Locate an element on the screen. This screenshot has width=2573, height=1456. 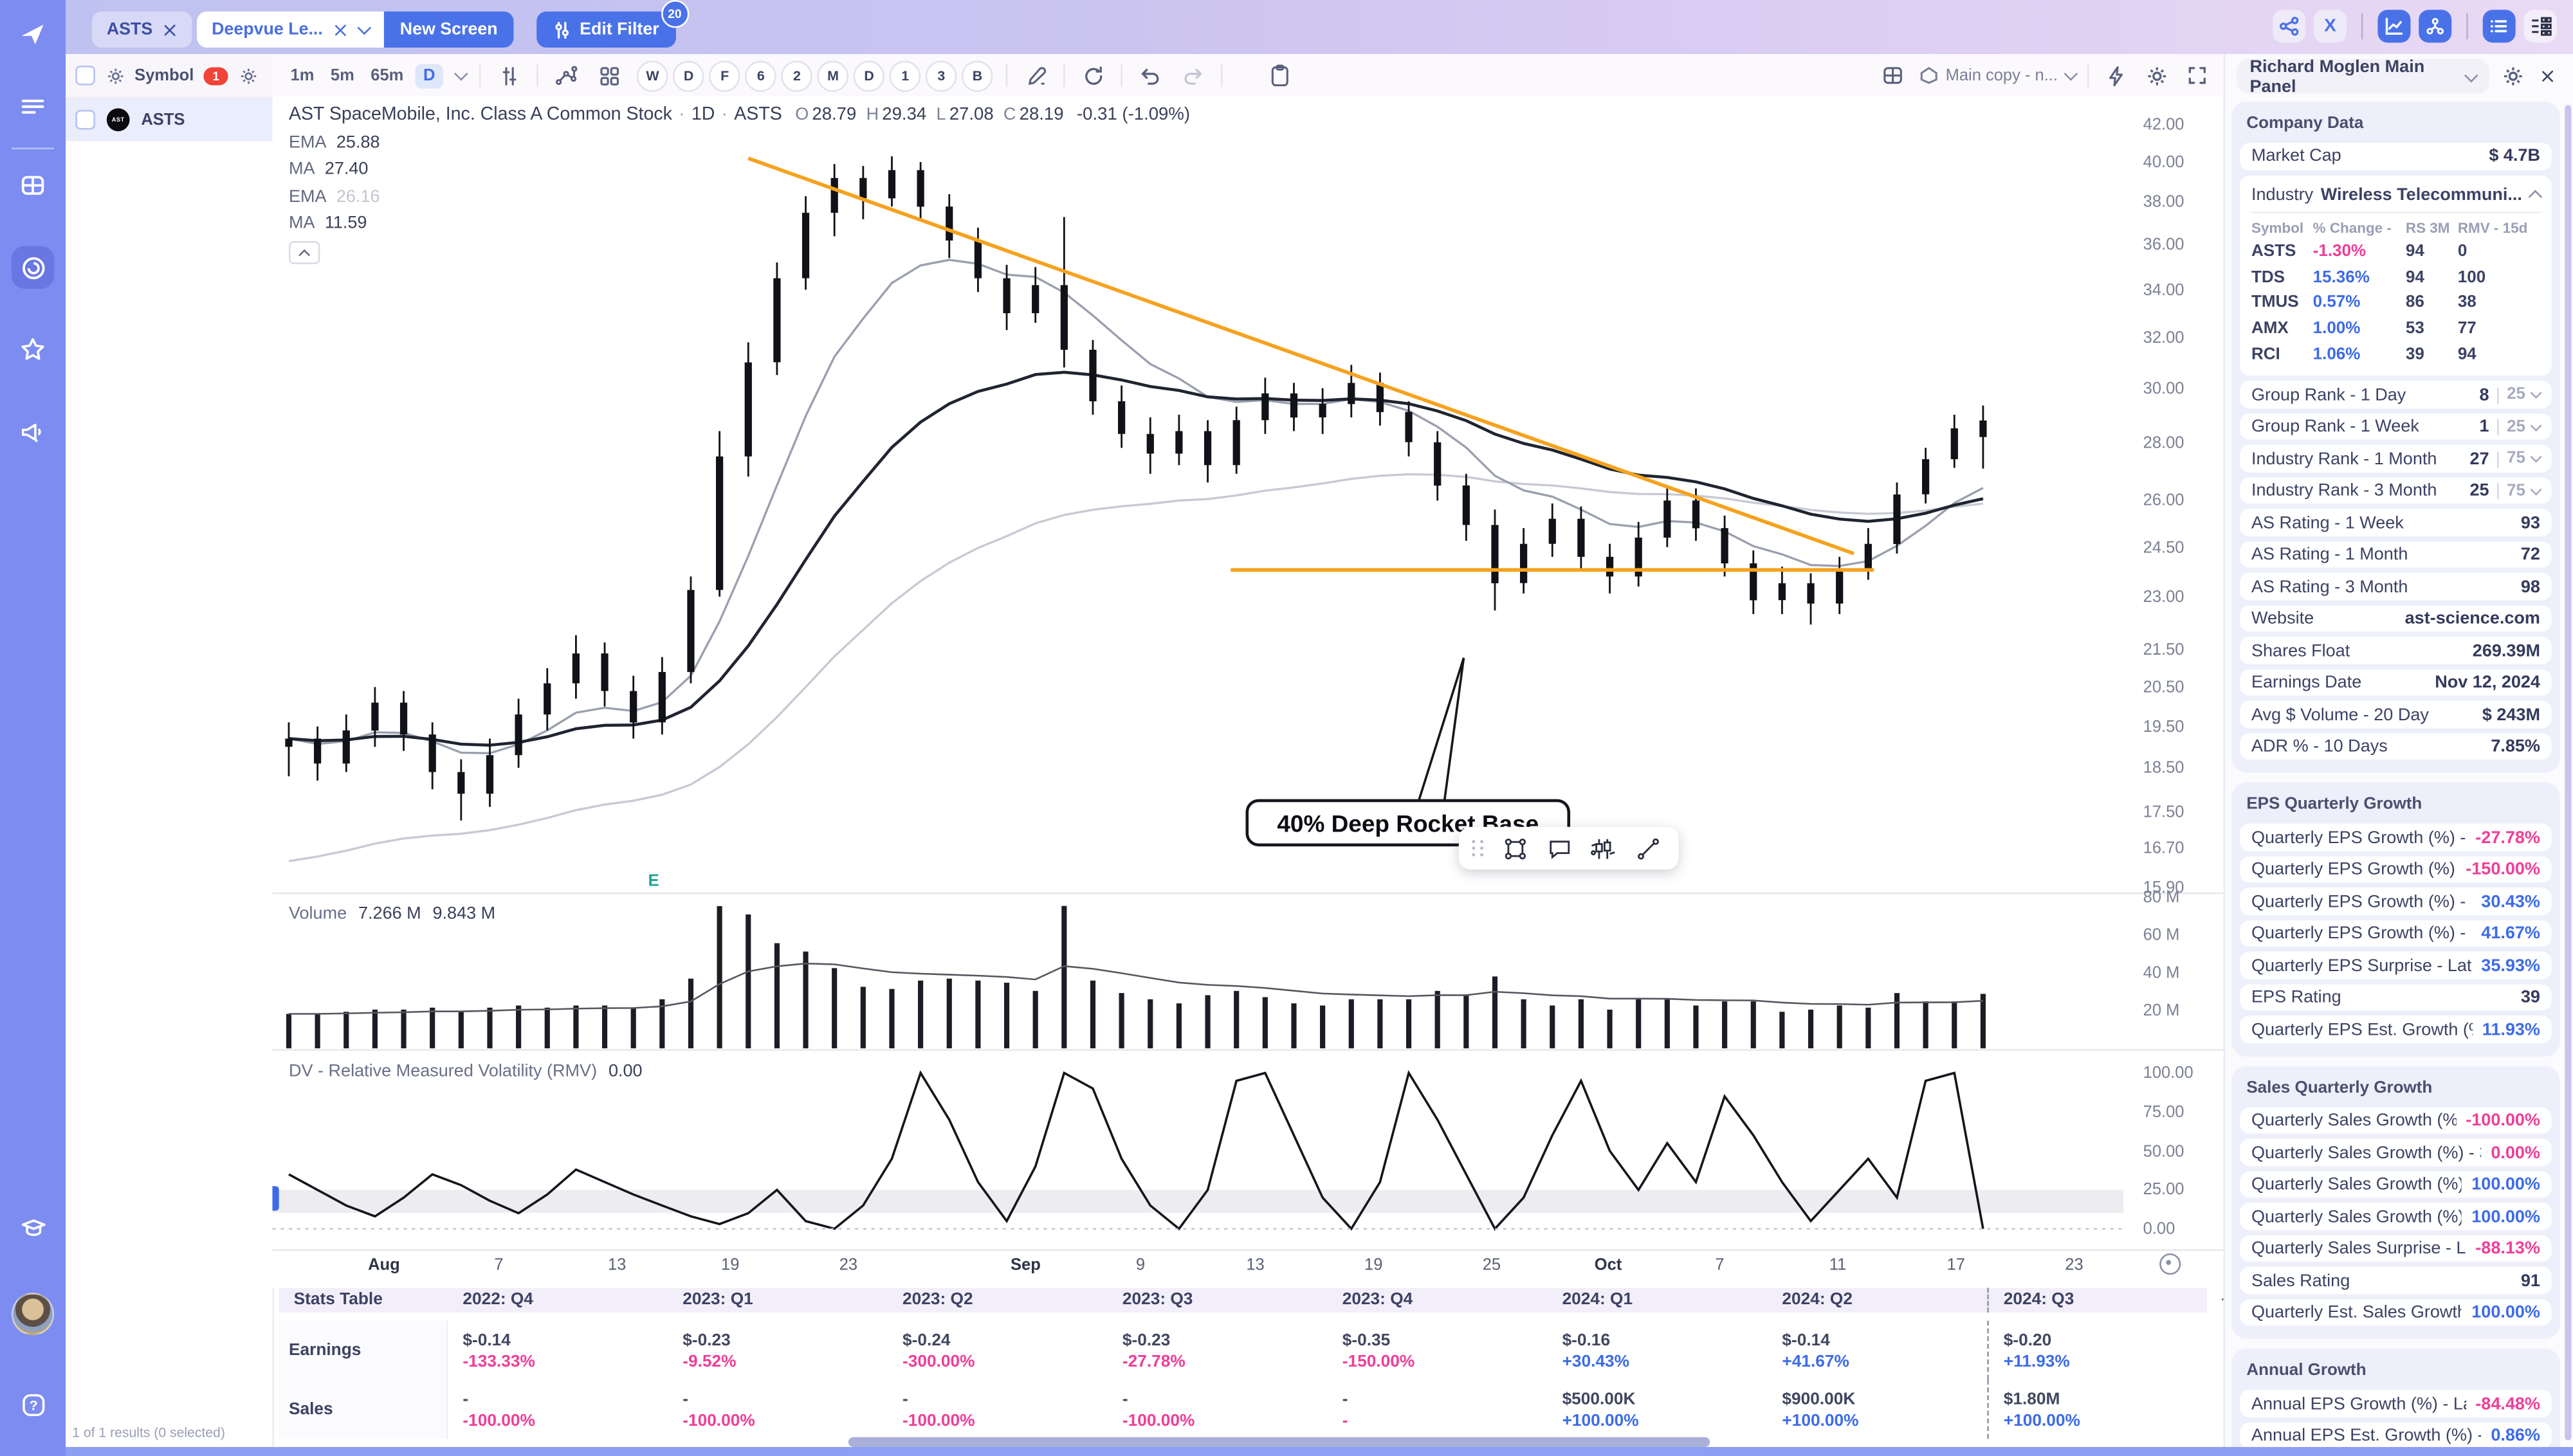
metric-row: Website ast-science.com is located at coordinates (2396, 619).